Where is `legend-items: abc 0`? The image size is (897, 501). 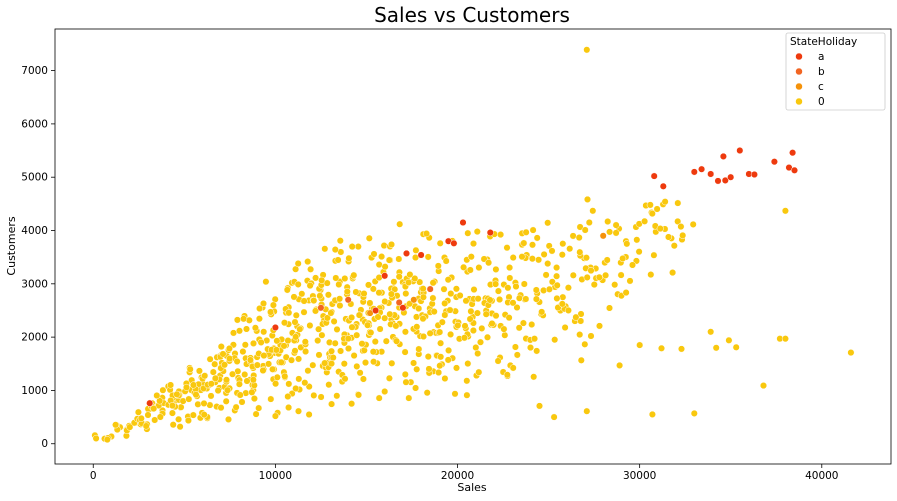
legend-items: abc 0 is located at coordinates (810, 79).